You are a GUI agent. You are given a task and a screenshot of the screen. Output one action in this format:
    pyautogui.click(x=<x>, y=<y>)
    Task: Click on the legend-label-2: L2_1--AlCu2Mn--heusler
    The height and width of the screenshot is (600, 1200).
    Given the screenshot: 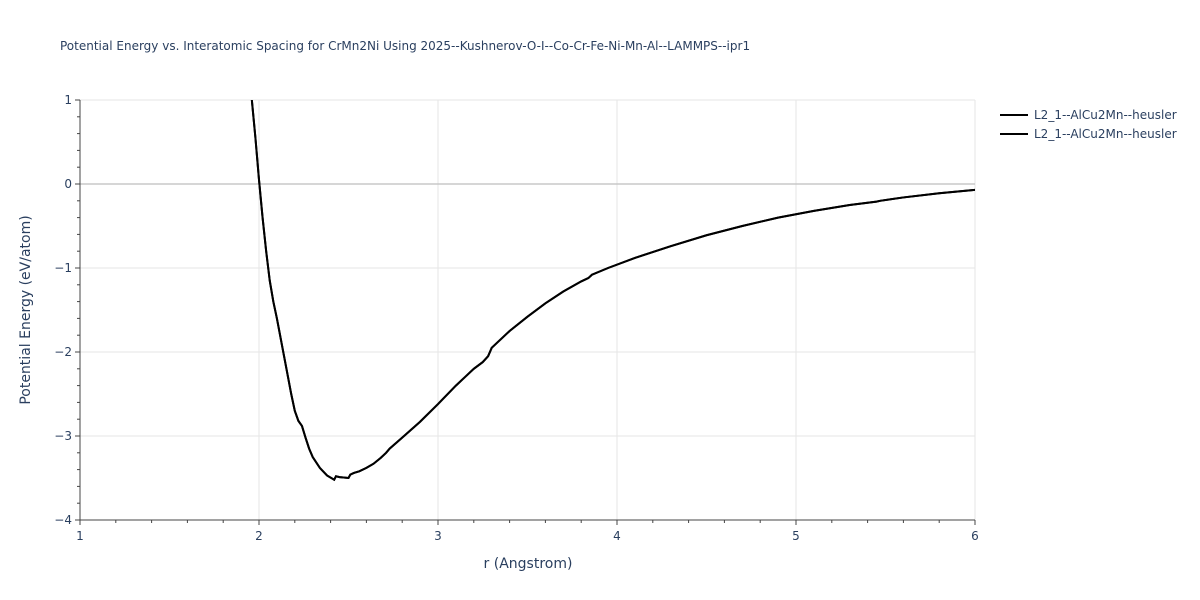 What is the action you would take?
    pyautogui.click(x=1105, y=134)
    